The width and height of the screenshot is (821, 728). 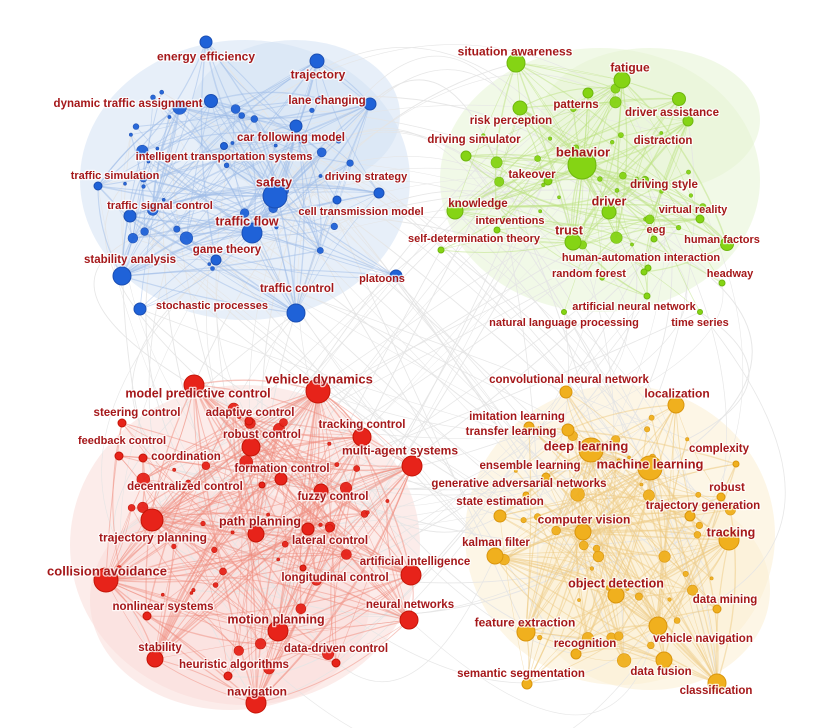 What do you see at coordinates (382, 279) in the screenshot?
I see `node-label-platoons: platoons` at bounding box center [382, 279].